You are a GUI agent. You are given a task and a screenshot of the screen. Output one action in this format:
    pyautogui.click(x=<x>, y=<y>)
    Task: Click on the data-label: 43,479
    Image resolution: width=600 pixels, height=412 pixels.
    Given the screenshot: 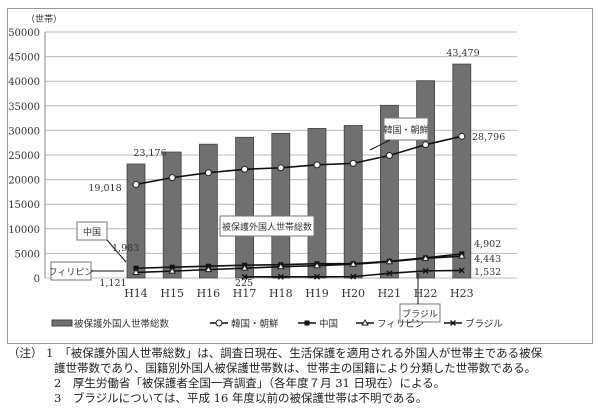 What is the action you would take?
    pyautogui.click(x=462, y=53)
    